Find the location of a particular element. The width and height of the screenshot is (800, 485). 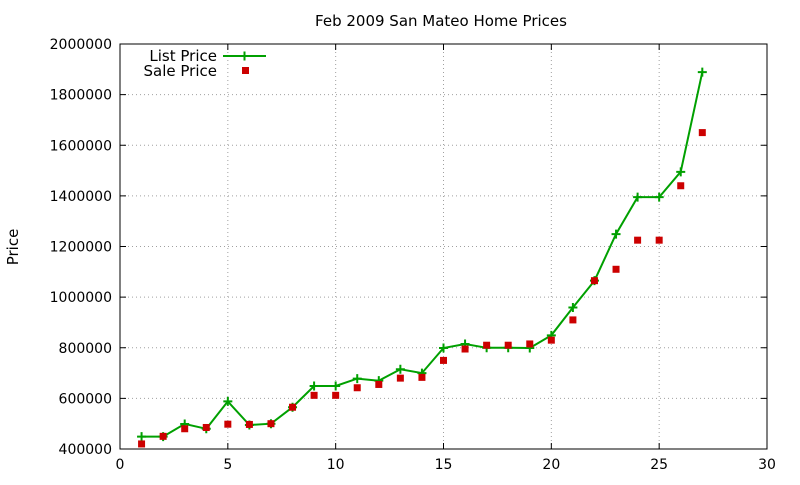

x-tick-label: 30 is located at coordinates (767, 465).